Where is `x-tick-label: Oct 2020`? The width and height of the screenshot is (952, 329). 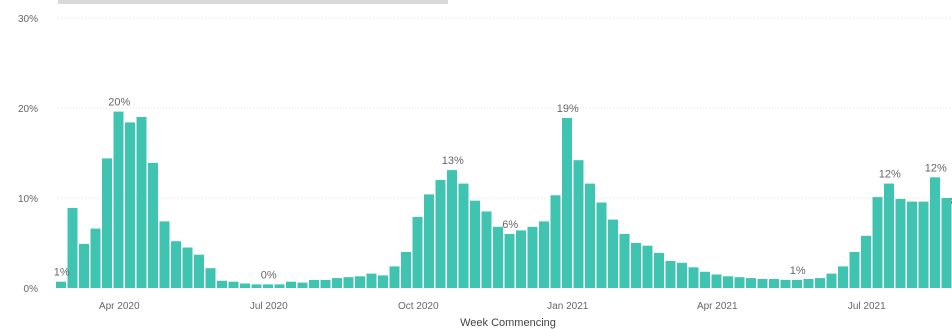 x-tick-label: Oct 2020 is located at coordinates (418, 306).